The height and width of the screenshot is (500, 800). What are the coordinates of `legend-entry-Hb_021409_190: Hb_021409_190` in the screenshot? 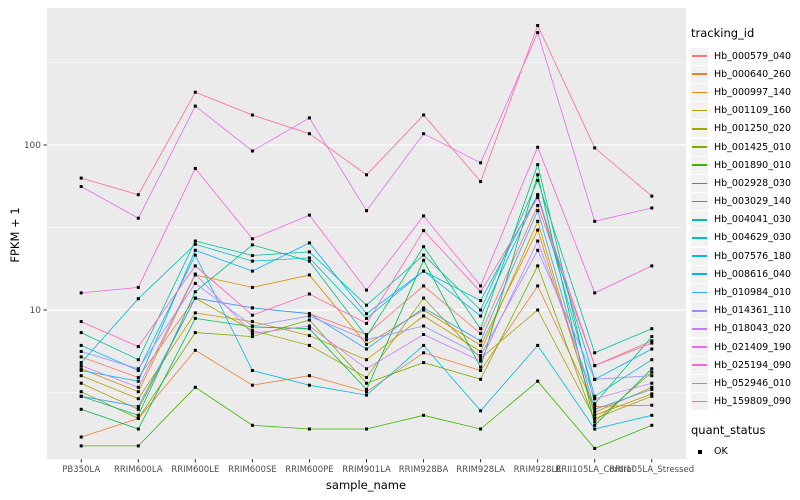 It's located at (745, 347).